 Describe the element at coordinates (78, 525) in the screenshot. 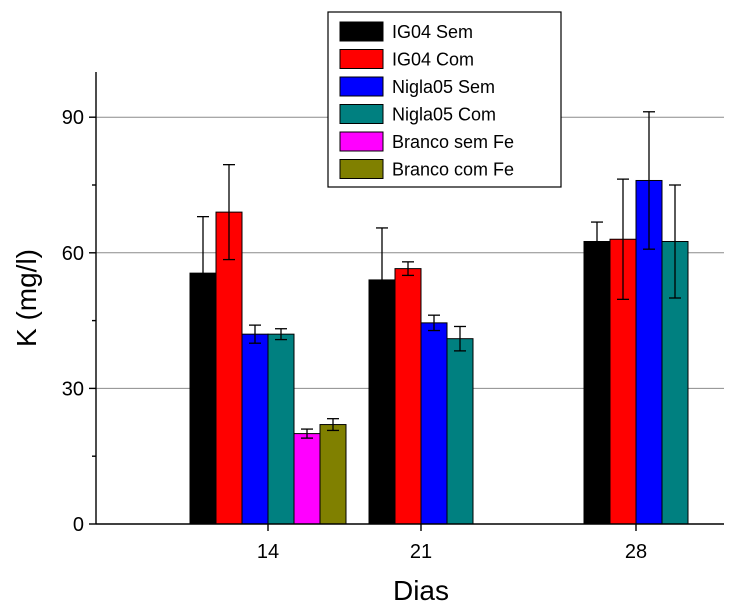

I see `y-tick-label: 0` at that location.